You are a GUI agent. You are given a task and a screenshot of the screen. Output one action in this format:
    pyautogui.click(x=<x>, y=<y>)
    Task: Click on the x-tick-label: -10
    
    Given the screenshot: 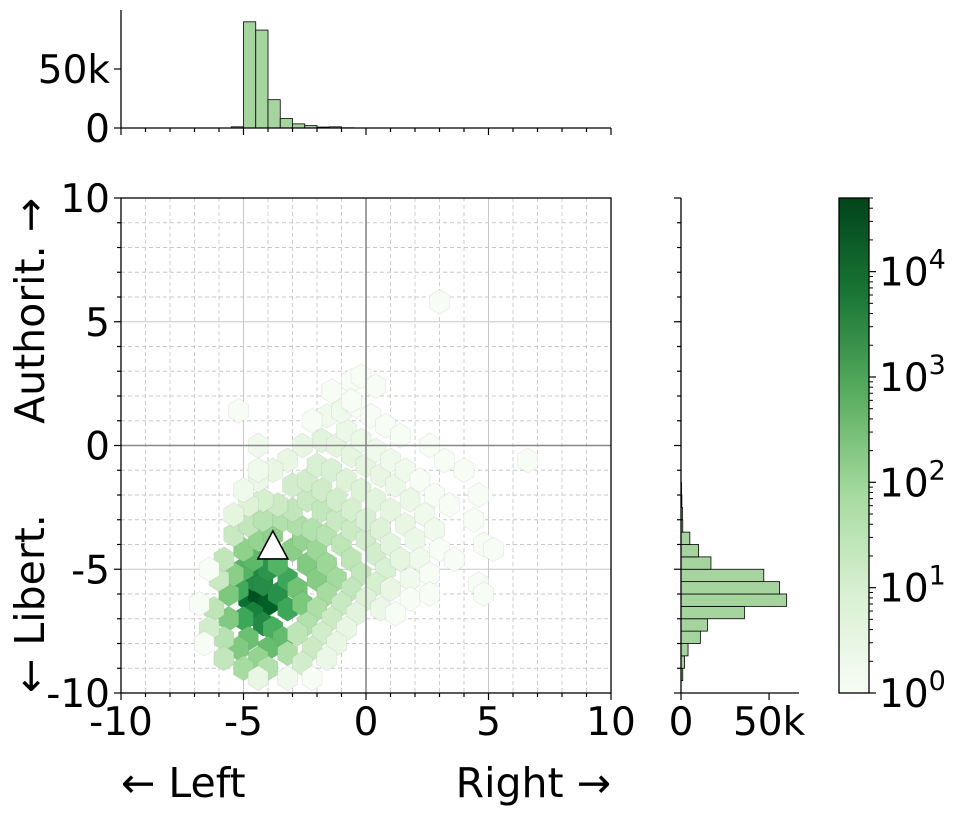 What is the action you would take?
    pyautogui.click(x=121, y=722)
    